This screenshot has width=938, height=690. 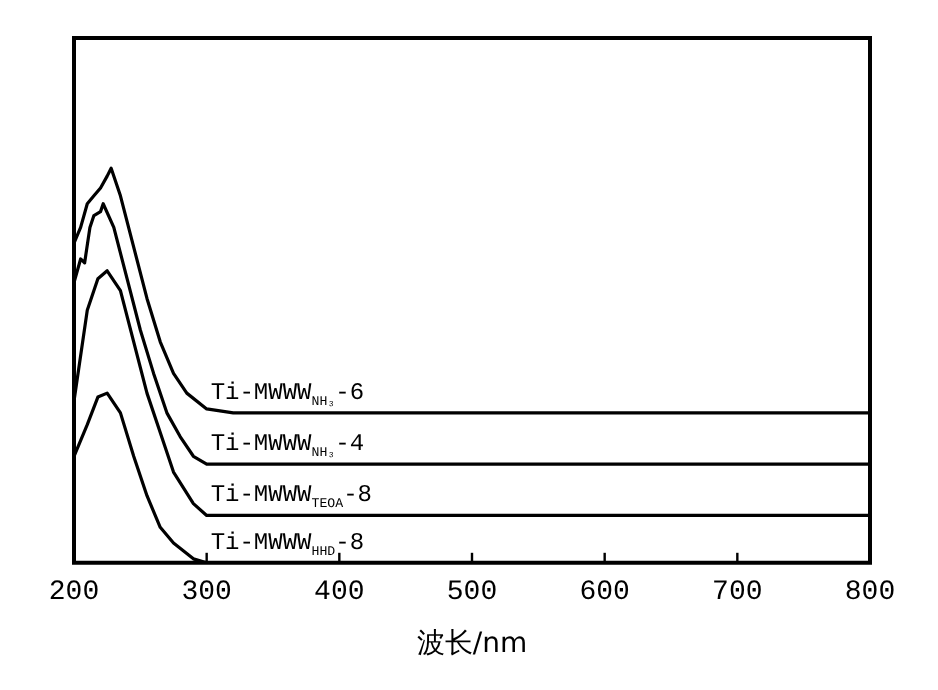 What do you see at coordinates (206, 593) in the screenshot?
I see `x-tick-label: 300` at bounding box center [206, 593].